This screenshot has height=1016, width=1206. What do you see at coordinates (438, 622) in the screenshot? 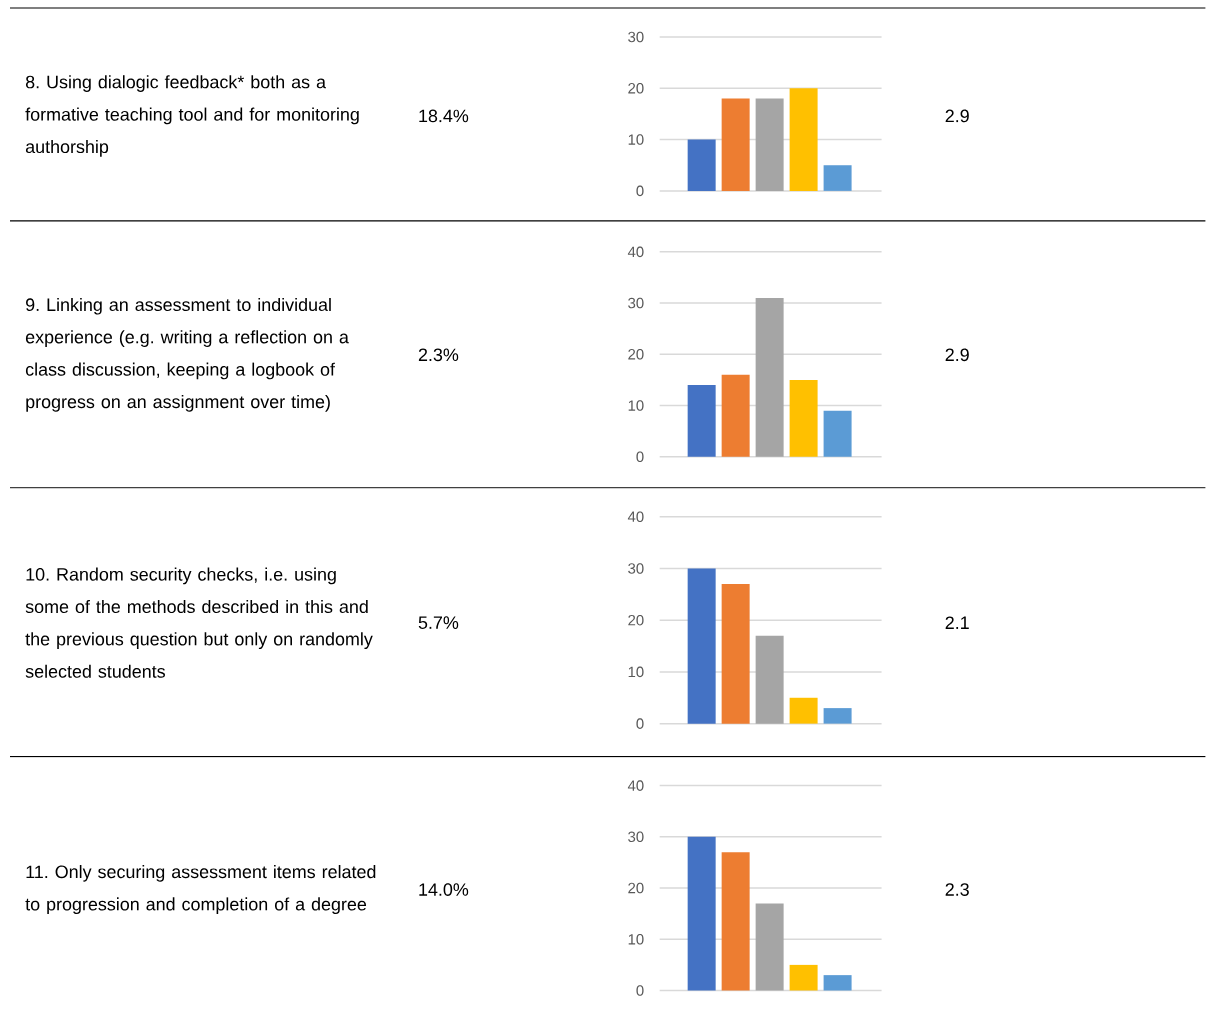
I see `text: 5.7%` at bounding box center [438, 622].